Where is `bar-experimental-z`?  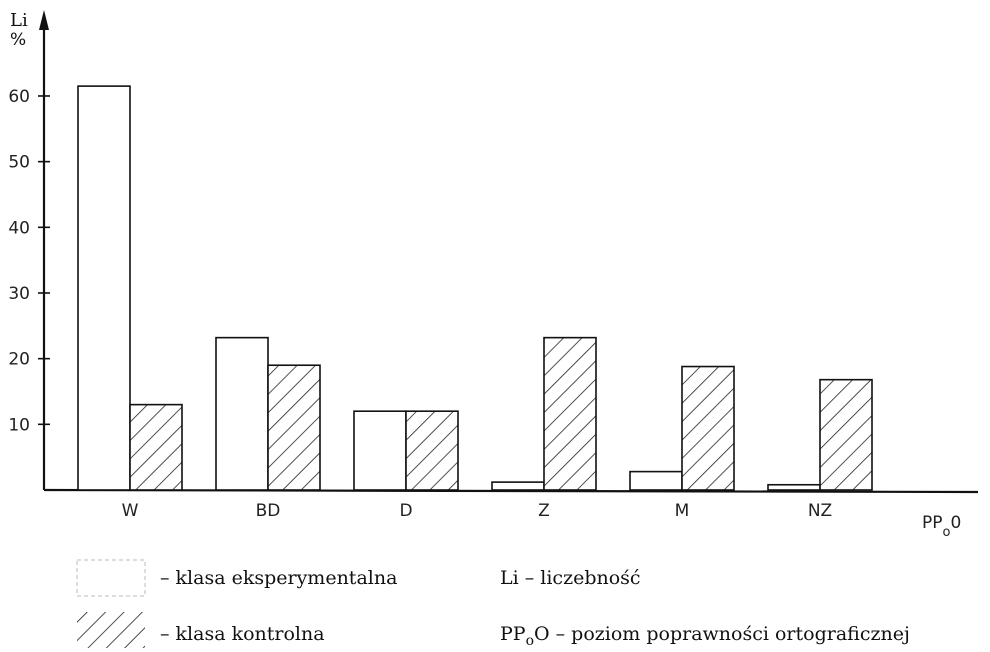 bar-experimental-z is located at coordinates (518, 486).